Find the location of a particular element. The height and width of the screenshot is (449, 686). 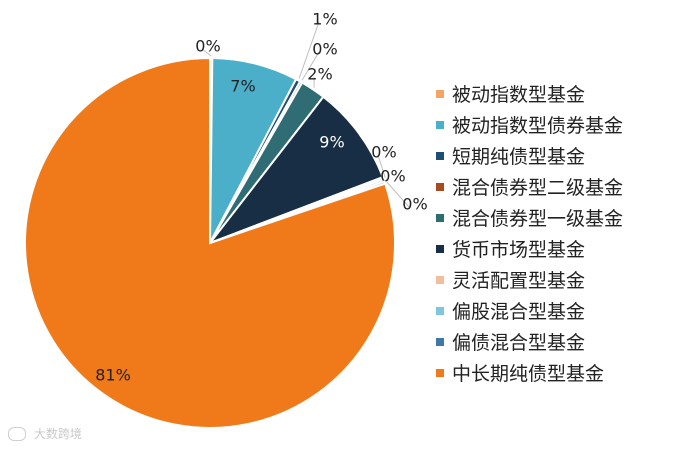

data-label-1: 0% is located at coordinates (207, 46).